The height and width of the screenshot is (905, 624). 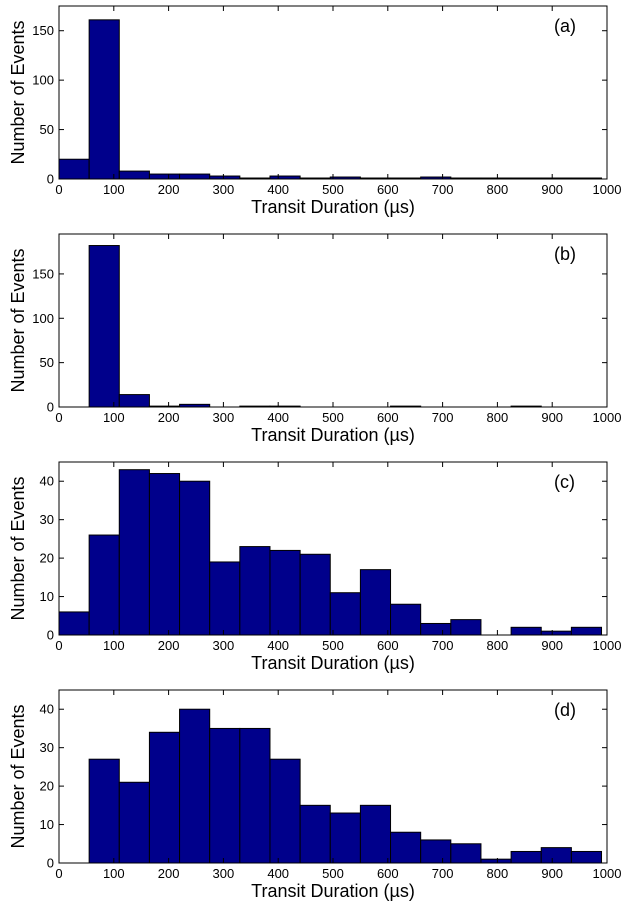 I want to click on y-tick-label: 30, so click(x=47, y=519).